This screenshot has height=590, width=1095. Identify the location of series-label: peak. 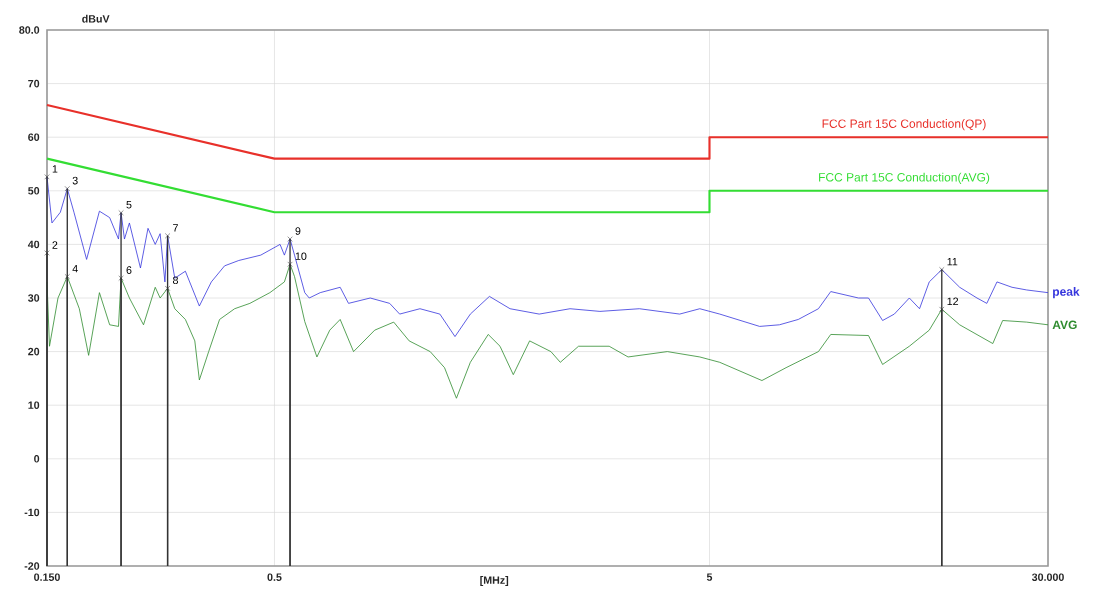
(1066, 293).